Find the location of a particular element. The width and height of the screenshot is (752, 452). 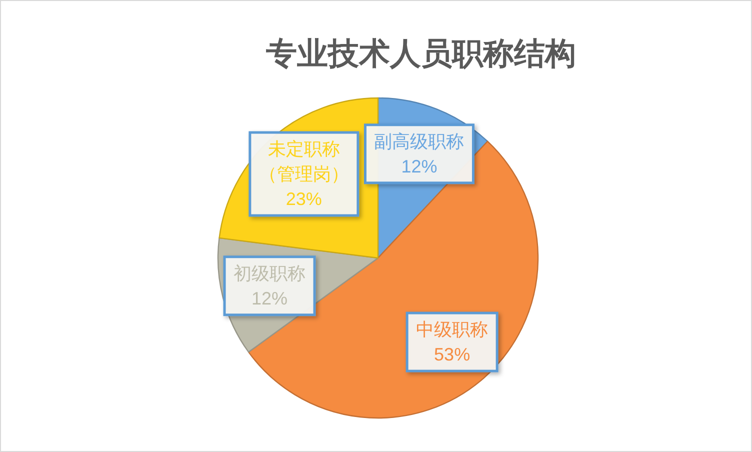

data-label: 23% is located at coordinates (304, 198).